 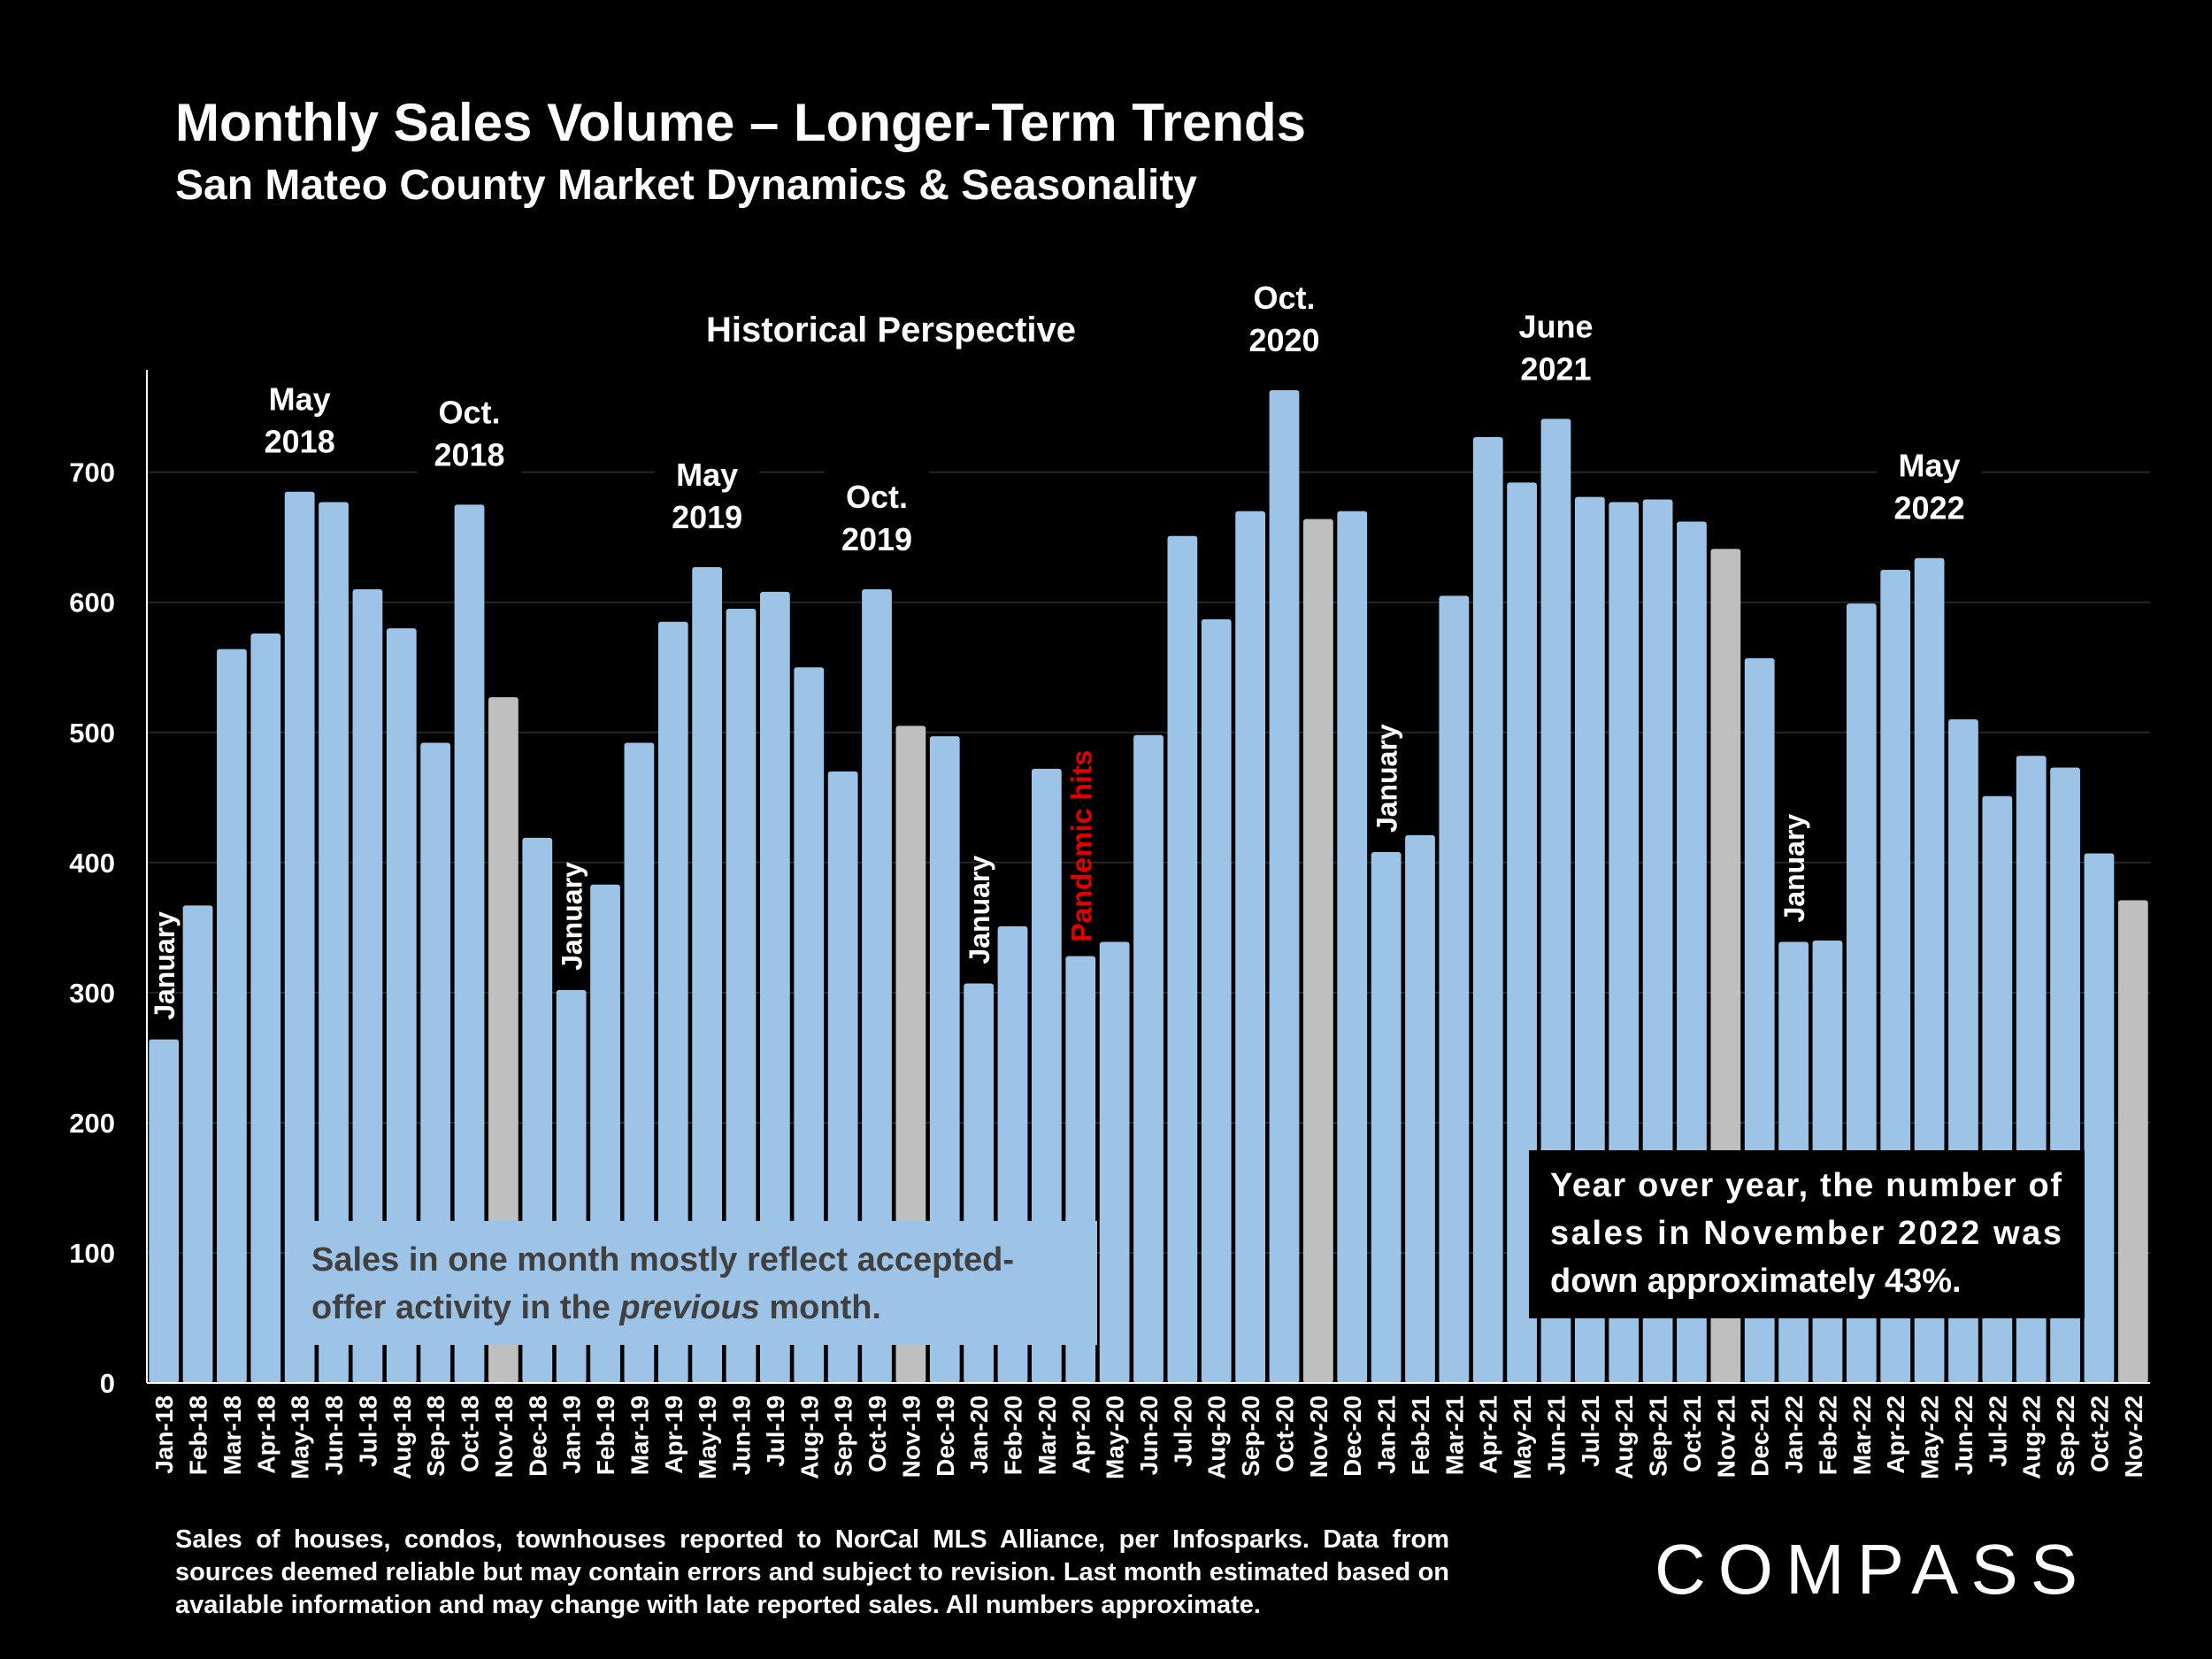 What do you see at coordinates (1556, 1435) in the screenshot?
I see `x-tick-label: Jun-21` at bounding box center [1556, 1435].